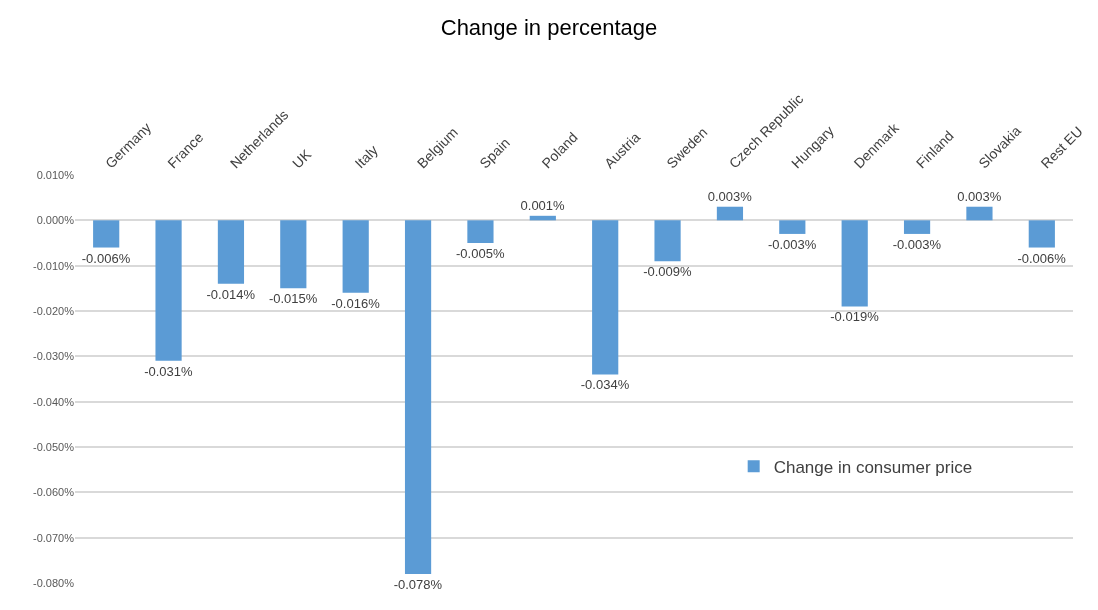 Image resolution: width=1098 pixels, height=610 pixels. Describe the element at coordinates (168, 371) in the screenshot. I see `data-label: -0.031%` at that location.